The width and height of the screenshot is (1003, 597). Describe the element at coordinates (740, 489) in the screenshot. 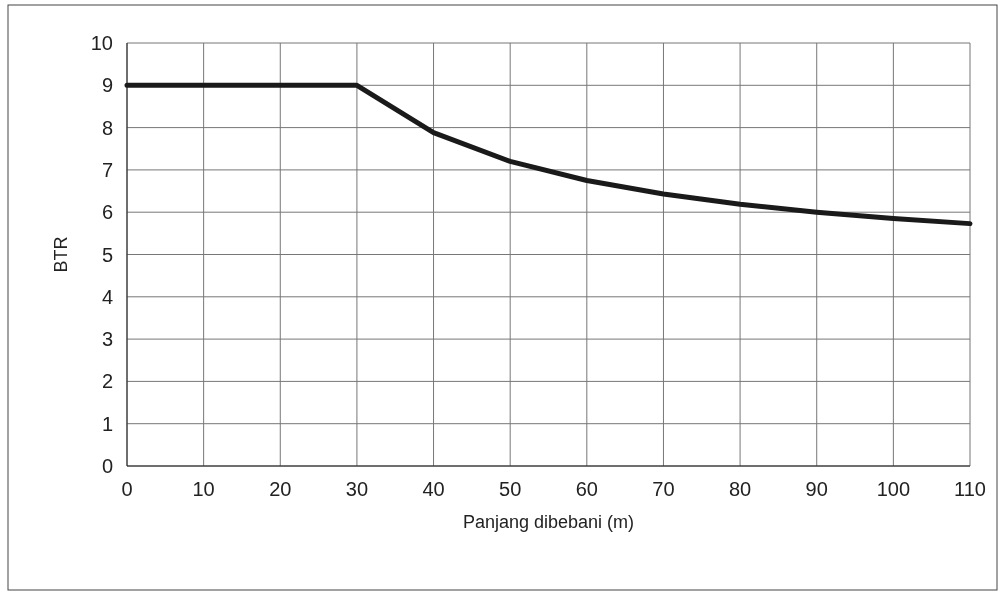

I see `x-tick-label: 80` at that location.